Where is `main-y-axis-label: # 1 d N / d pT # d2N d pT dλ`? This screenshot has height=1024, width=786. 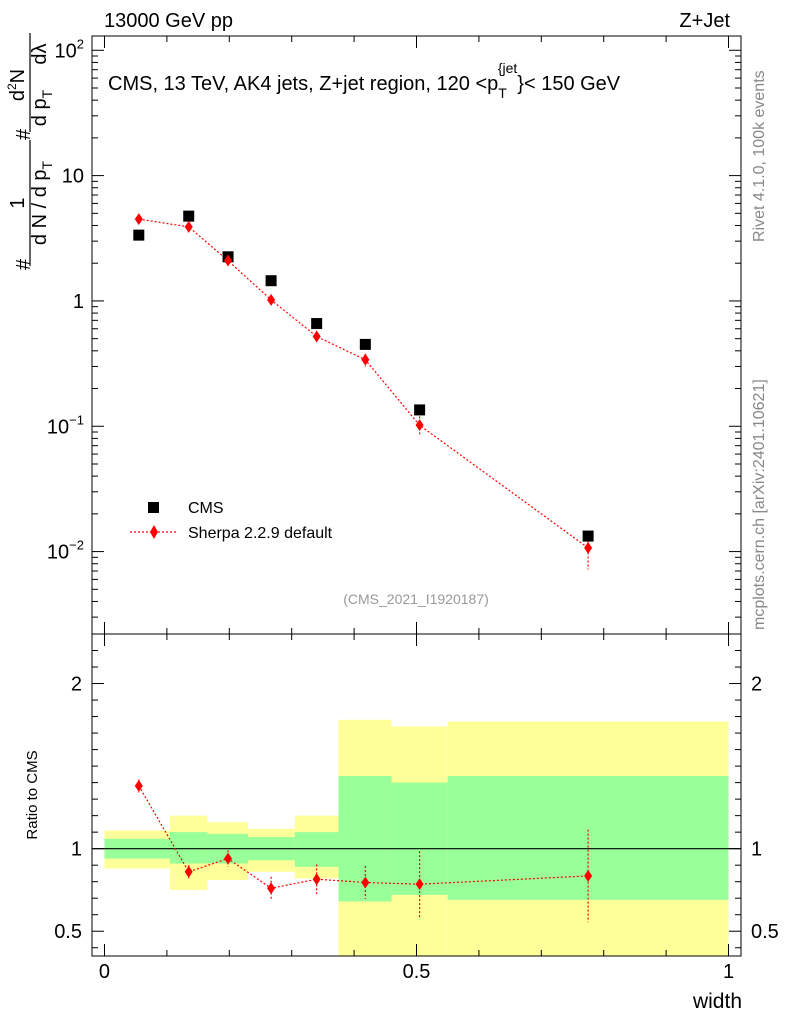 main-y-axis-label: # 1 d N / d pT # d2N d pT dλ is located at coordinates (30, 151).